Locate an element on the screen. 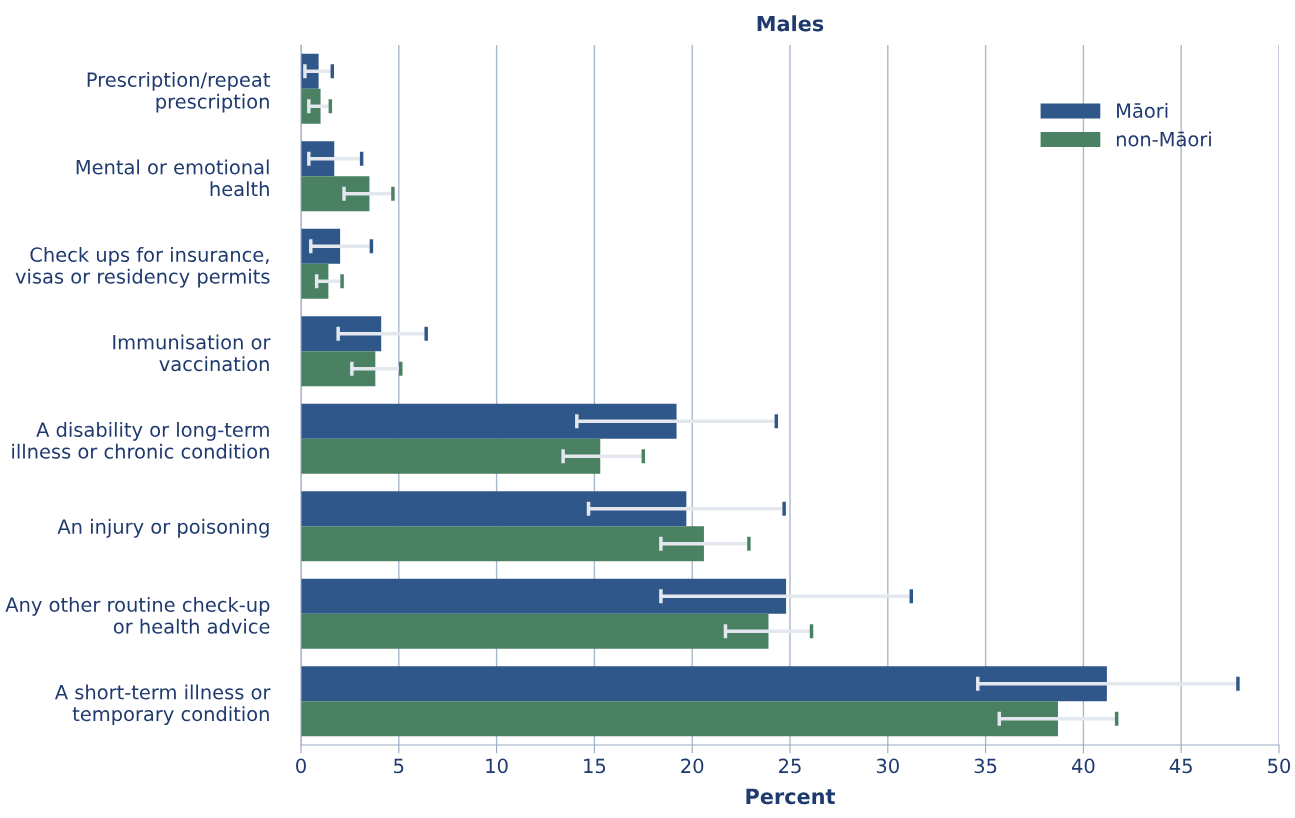 This screenshot has height=818, width=1295. x-tick-label: 15 is located at coordinates (595, 766).